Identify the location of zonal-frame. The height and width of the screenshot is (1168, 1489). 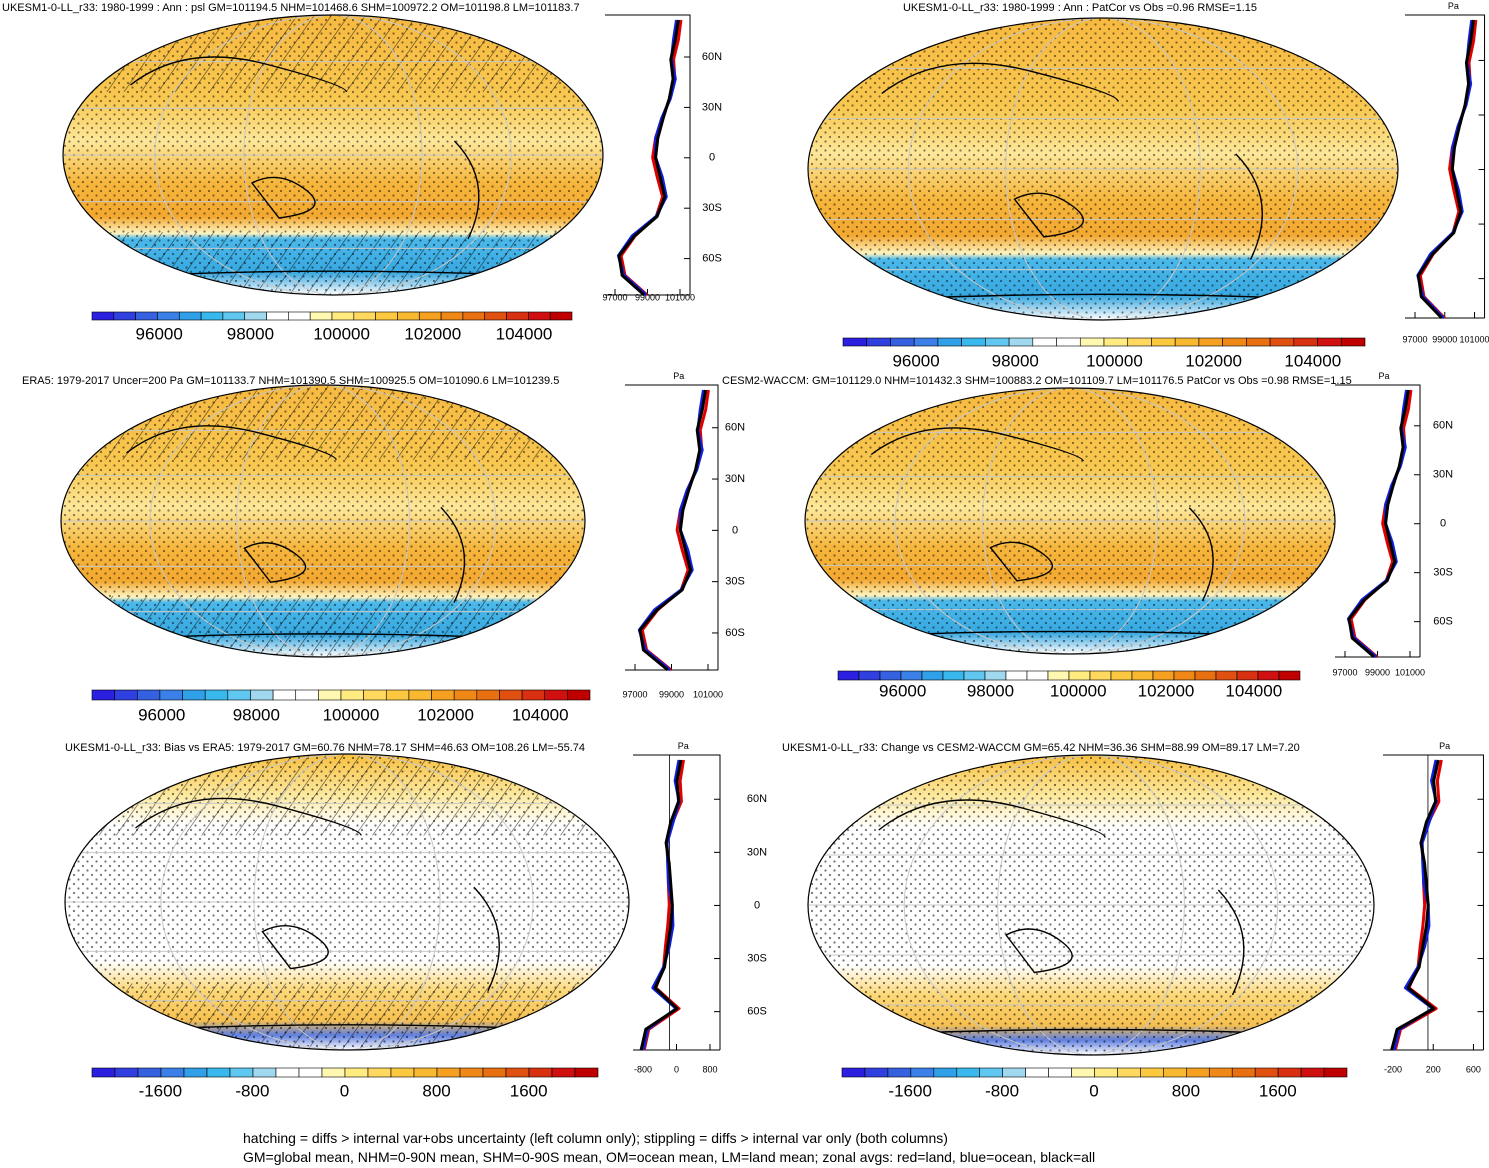
(672, 527).